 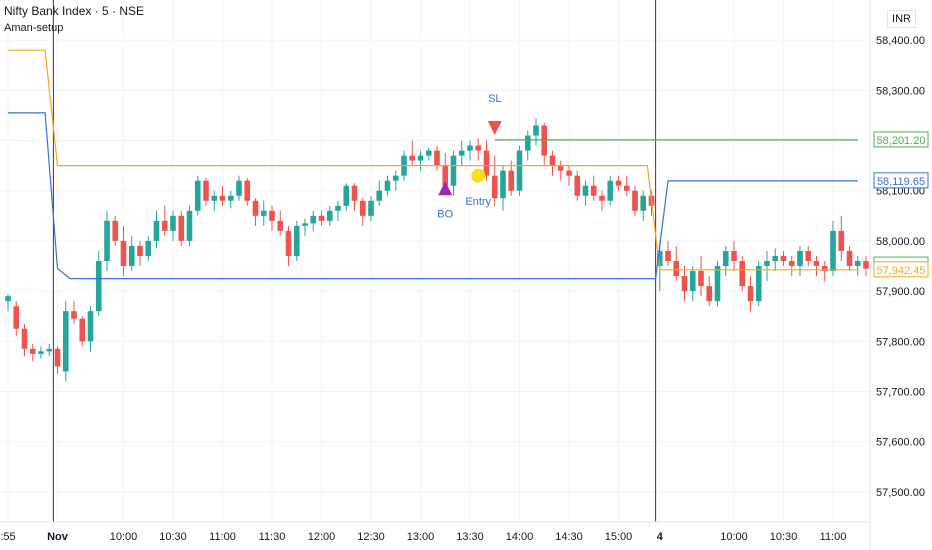 What do you see at coordinates (900, 292) in the screenshot?
I see `y-tick-label: 57,900.00` at bounding box center [900, 292].